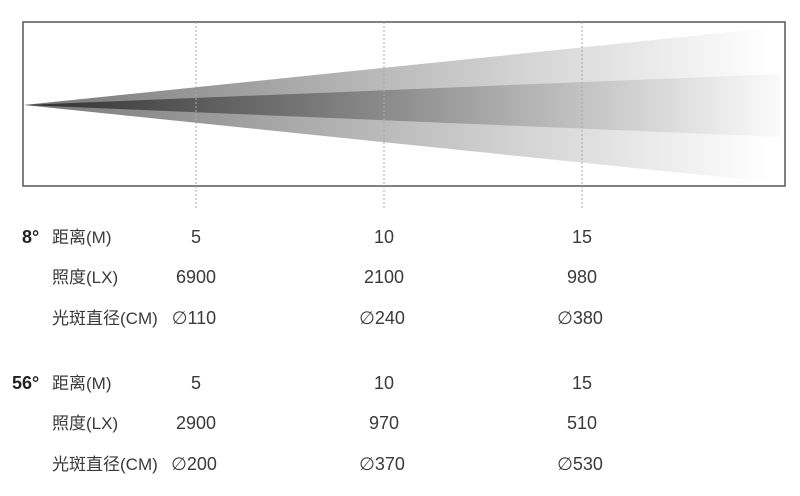  Describe the element at coordinates (196, 423) in the screenshot. I see `illuminance-value: 2900` at that location.